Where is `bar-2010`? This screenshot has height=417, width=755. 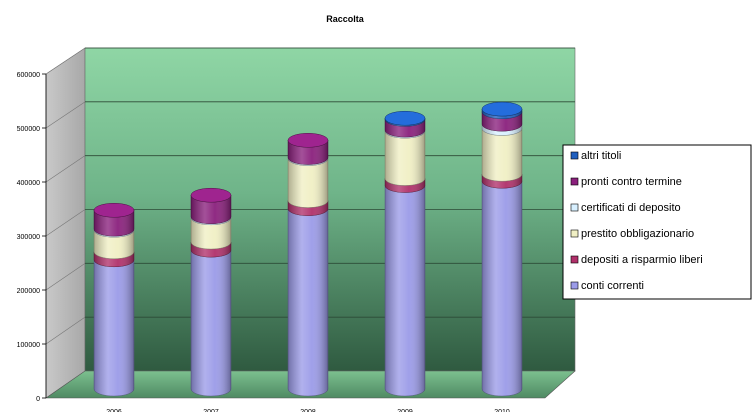
bar-2010 is located at coordinates (502, 249).